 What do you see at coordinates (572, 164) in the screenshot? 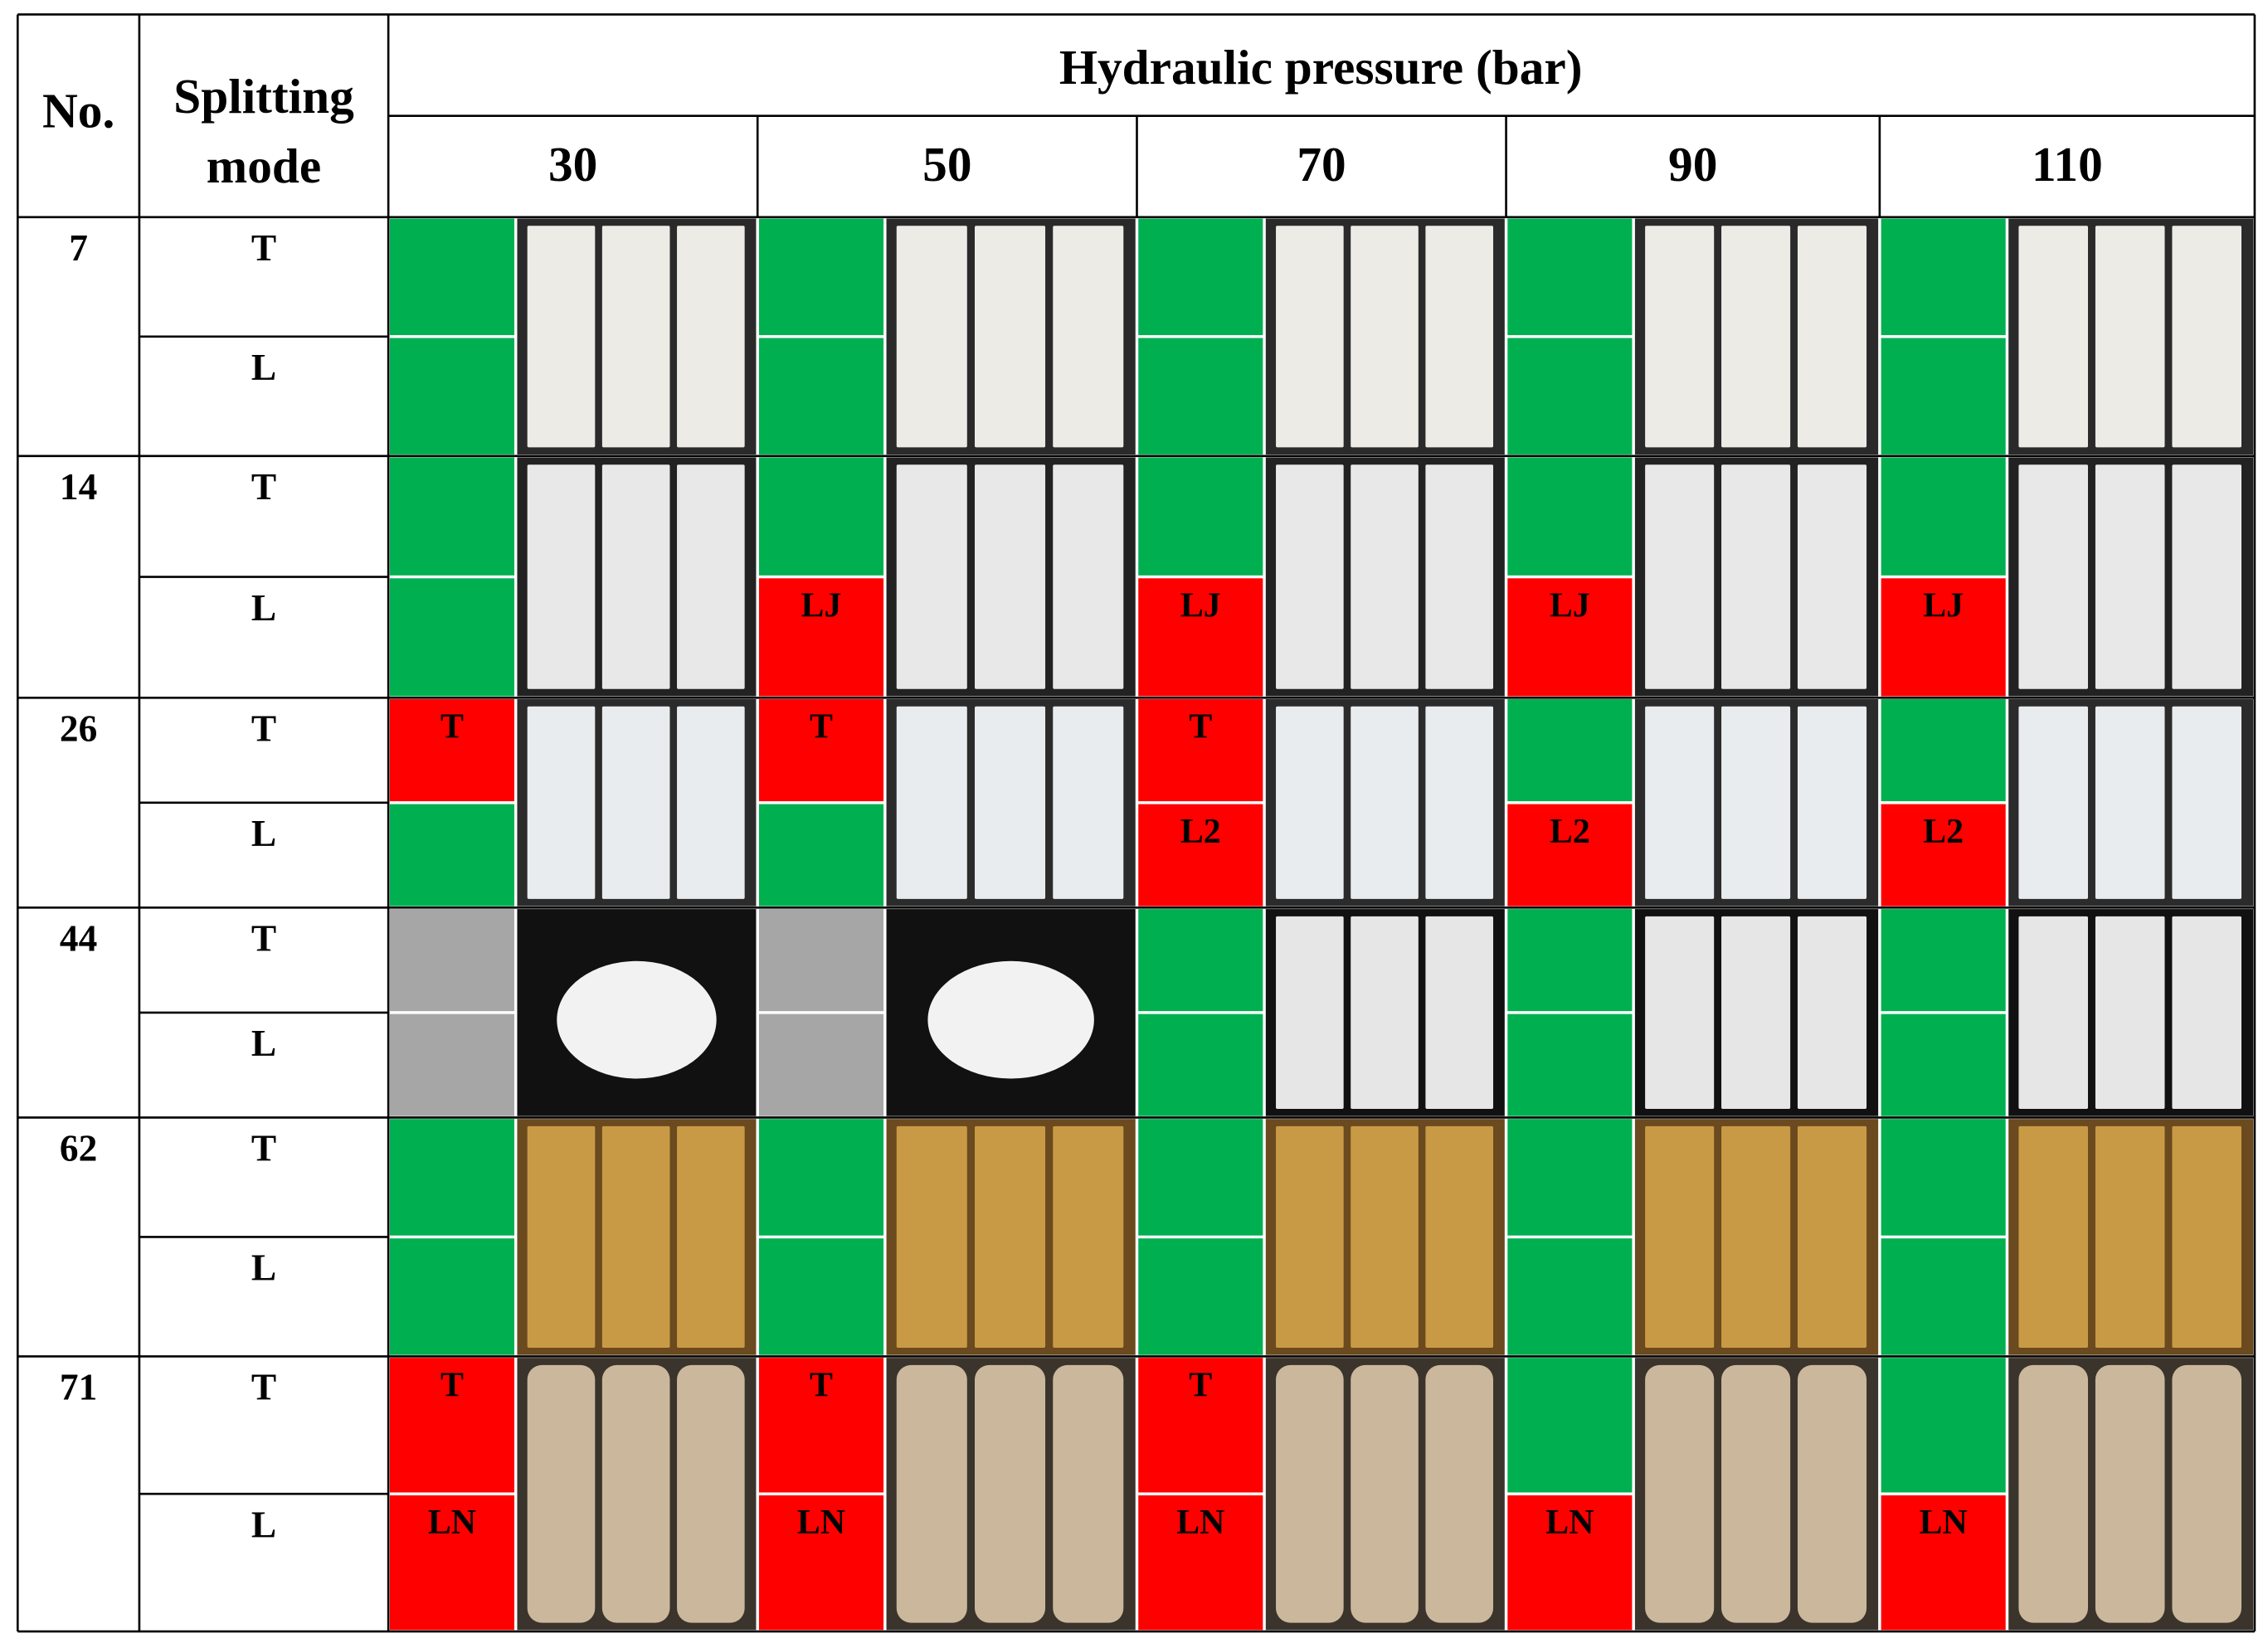
I see `pressure-label: 30` at bounding box center [572, 164].